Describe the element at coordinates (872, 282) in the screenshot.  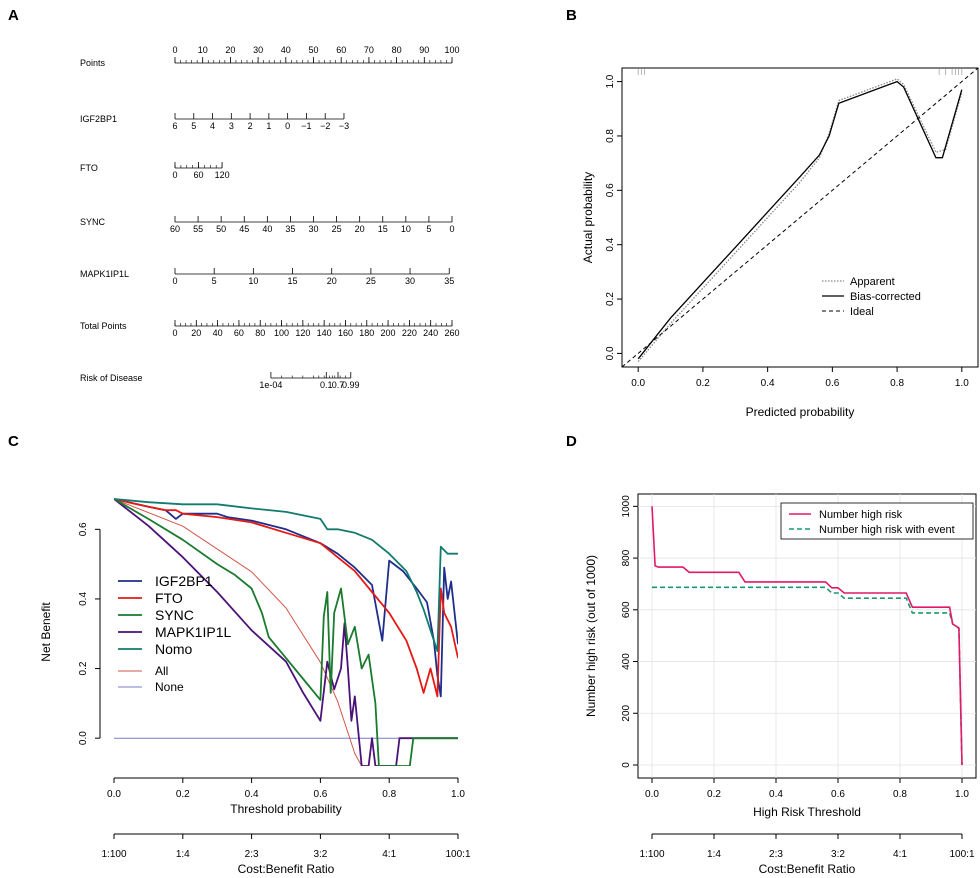
I see `legend-label: Apparent` at that location.